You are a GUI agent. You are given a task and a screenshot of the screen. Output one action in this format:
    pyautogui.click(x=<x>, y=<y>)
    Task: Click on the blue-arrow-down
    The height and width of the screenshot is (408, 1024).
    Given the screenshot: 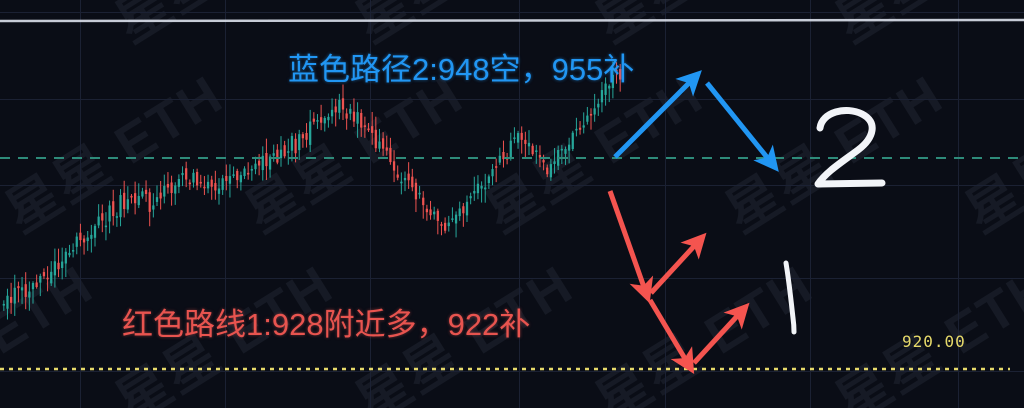 What is the action you would take?
    pyautogui.click(x=742, y=126)
    